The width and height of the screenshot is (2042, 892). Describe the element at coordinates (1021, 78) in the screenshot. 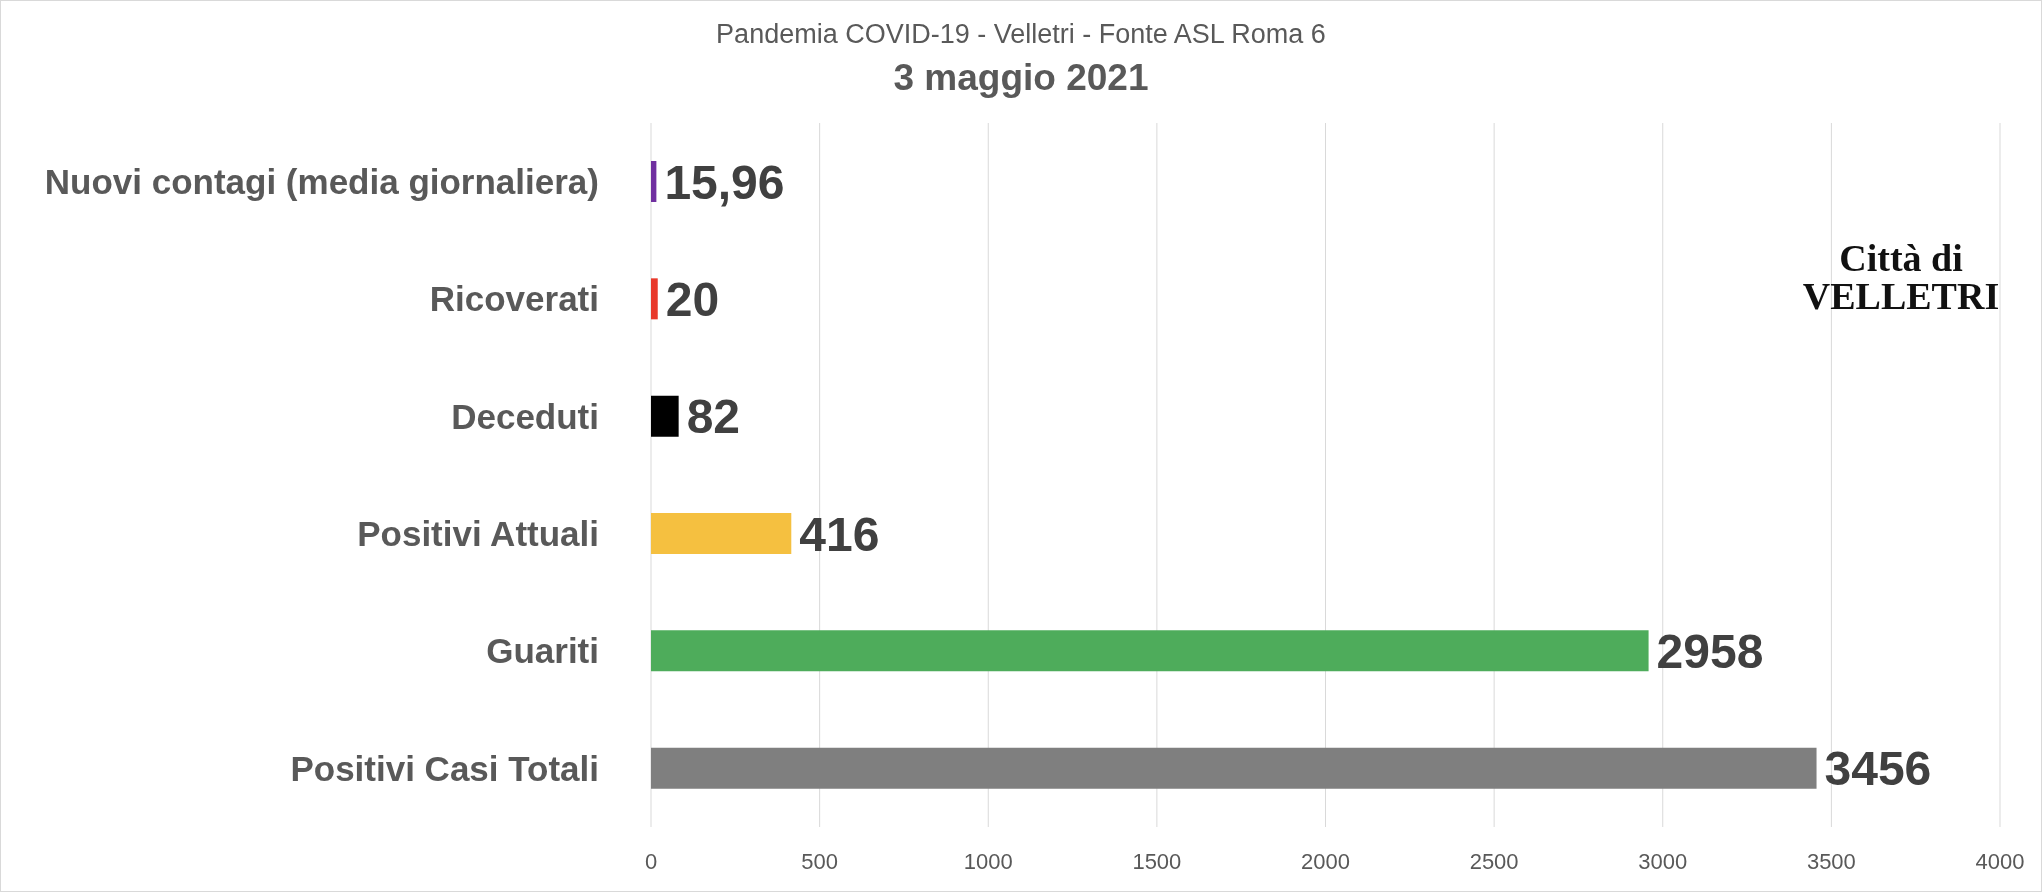

I see `chart-subtitle: 3 maggio 2021` at that location.